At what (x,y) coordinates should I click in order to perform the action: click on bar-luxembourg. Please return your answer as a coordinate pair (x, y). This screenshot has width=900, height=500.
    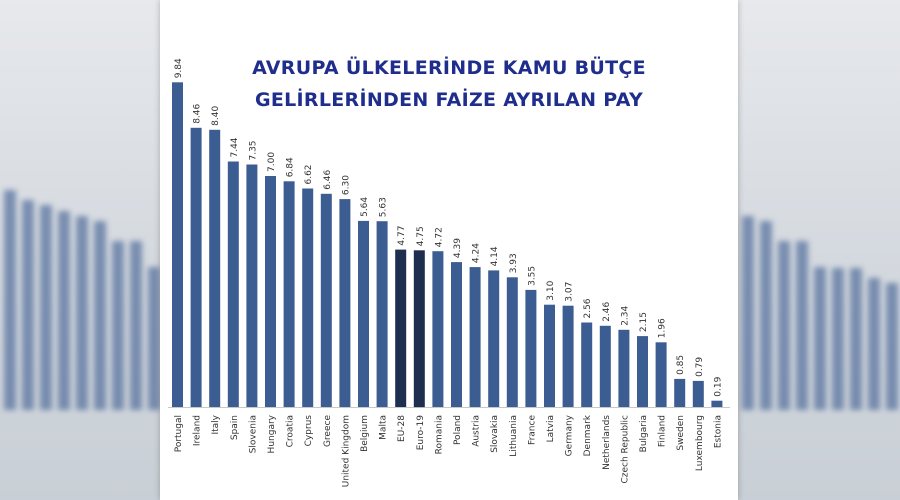
    Looking at the image, I should click on (698, 393).